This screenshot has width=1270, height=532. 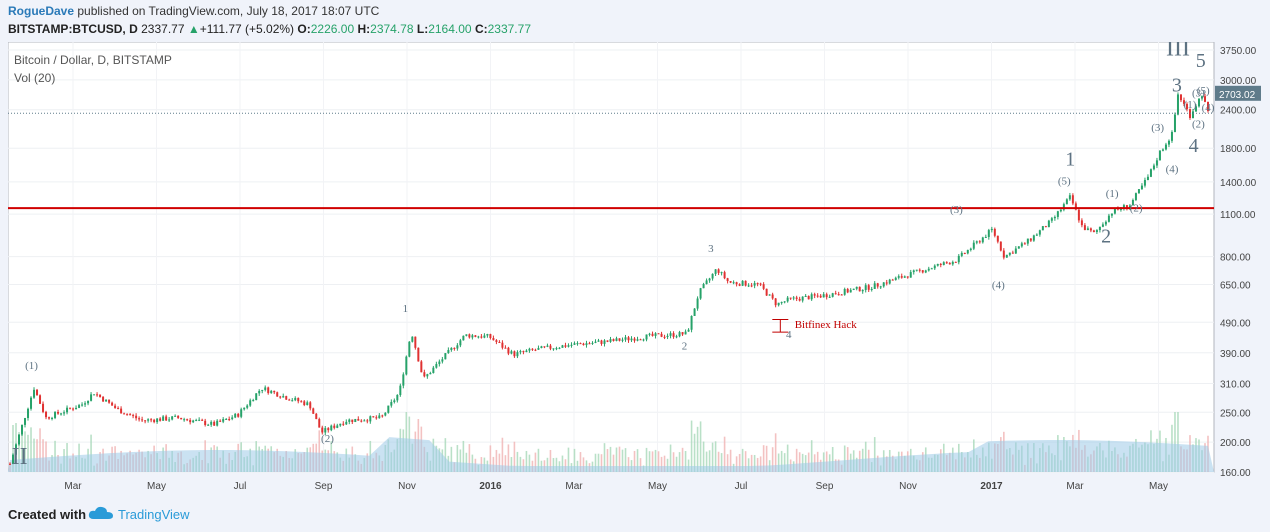 What do you see at coordinates (41, 11) in the screenshot?
I see `author-name: RogueDave` at bounding box center [41, 11].